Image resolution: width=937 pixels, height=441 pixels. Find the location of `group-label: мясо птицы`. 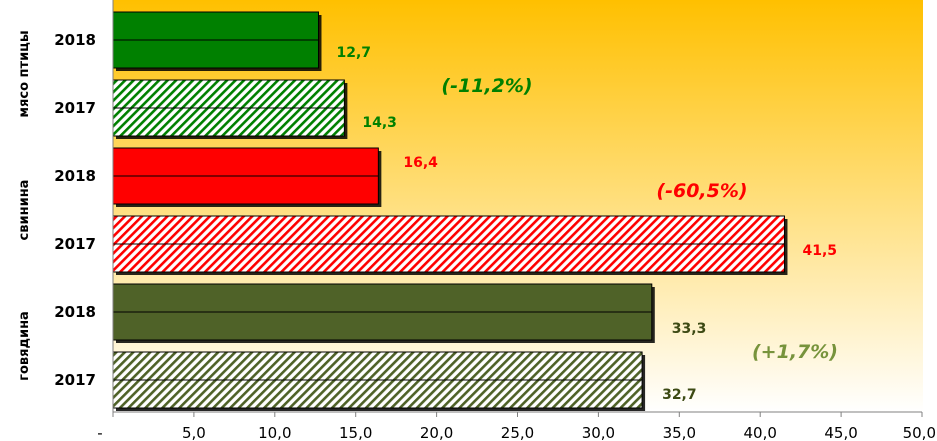

group-label: мясо птицы is located at coordinates (24, 73).